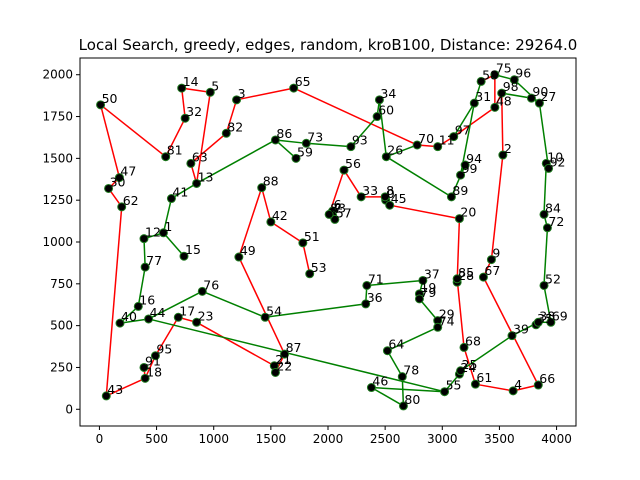  I want to click on node-label: 91, so click(153, 360).